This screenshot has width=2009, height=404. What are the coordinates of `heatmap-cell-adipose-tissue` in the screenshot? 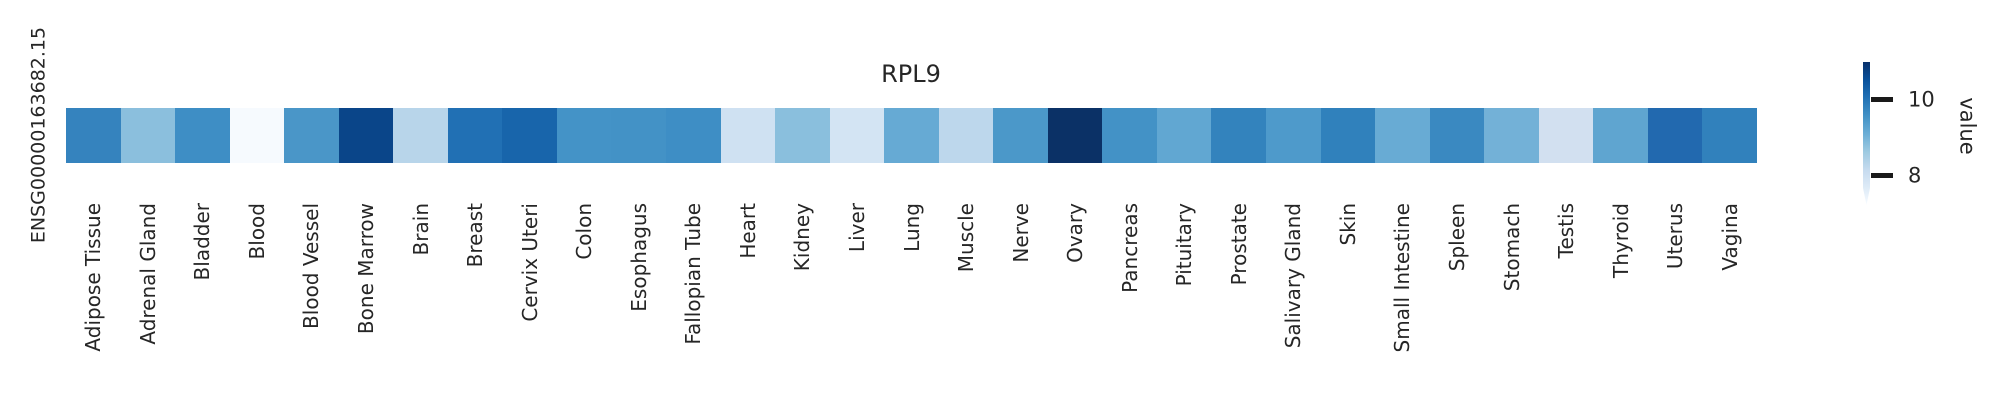 It's located at (93, 135).